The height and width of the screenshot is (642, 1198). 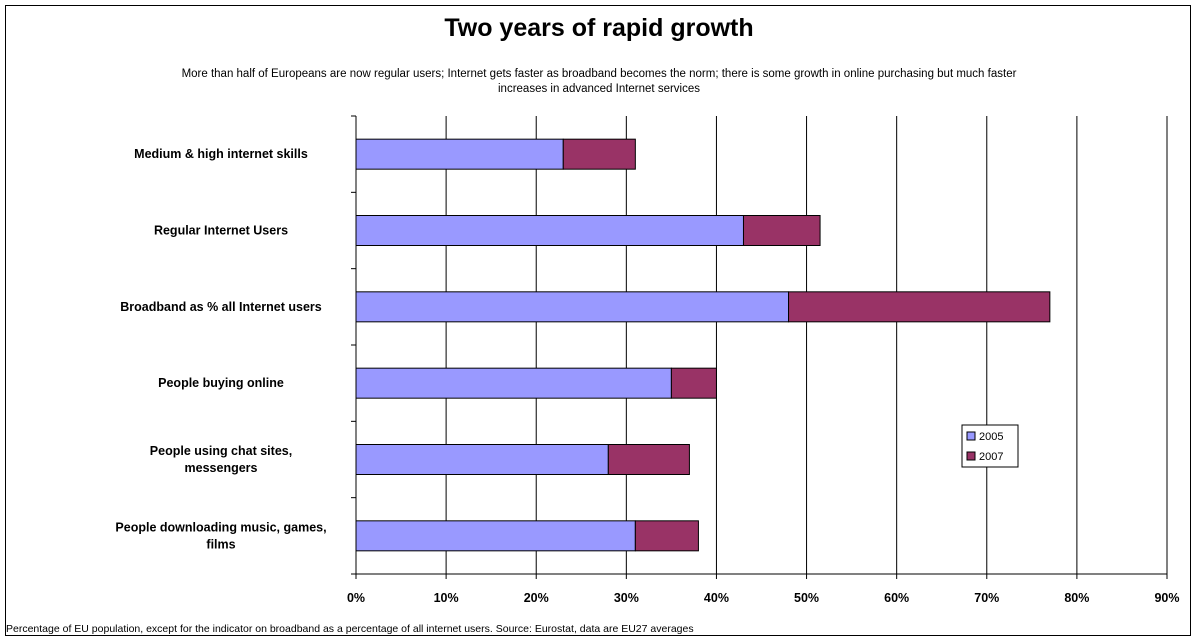 I want to click on legend-swatch-2007, so click(x=971, y=456).